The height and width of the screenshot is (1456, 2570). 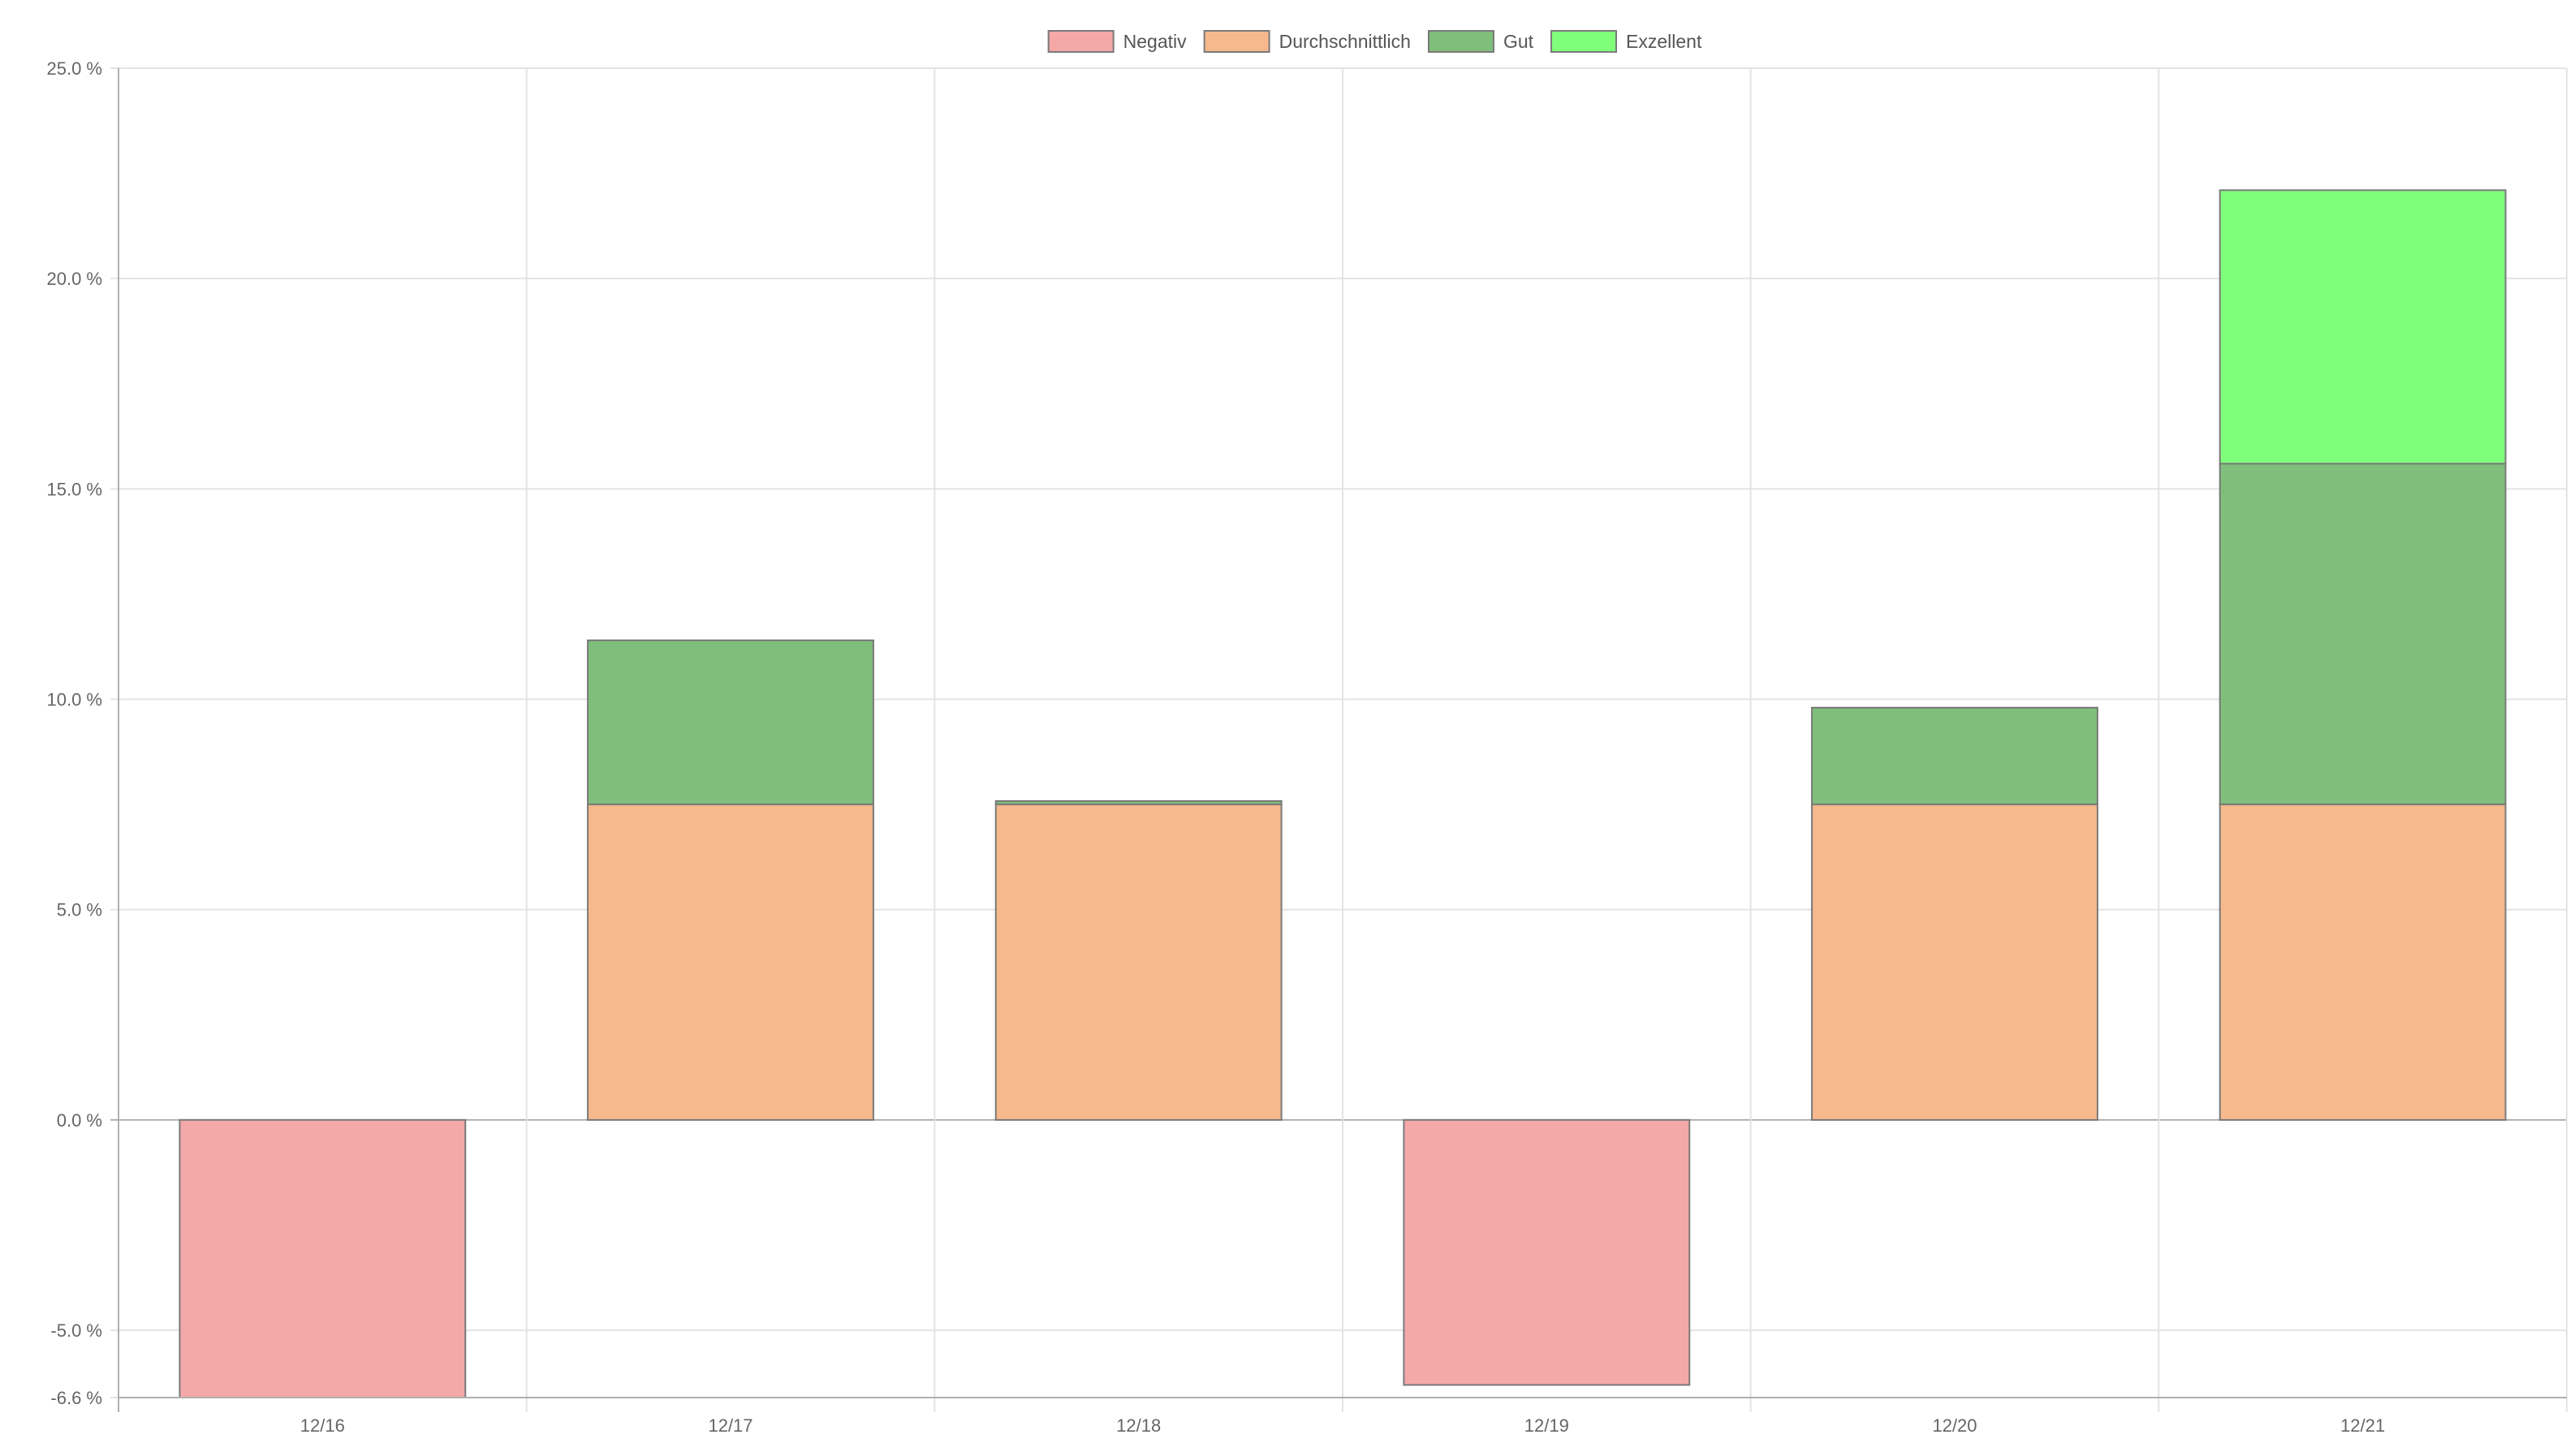 What do you see at coordinates (75, 700) in the screenshot?
I see `y-tick-label: 10.0 %` at bounding box center [75, 700].